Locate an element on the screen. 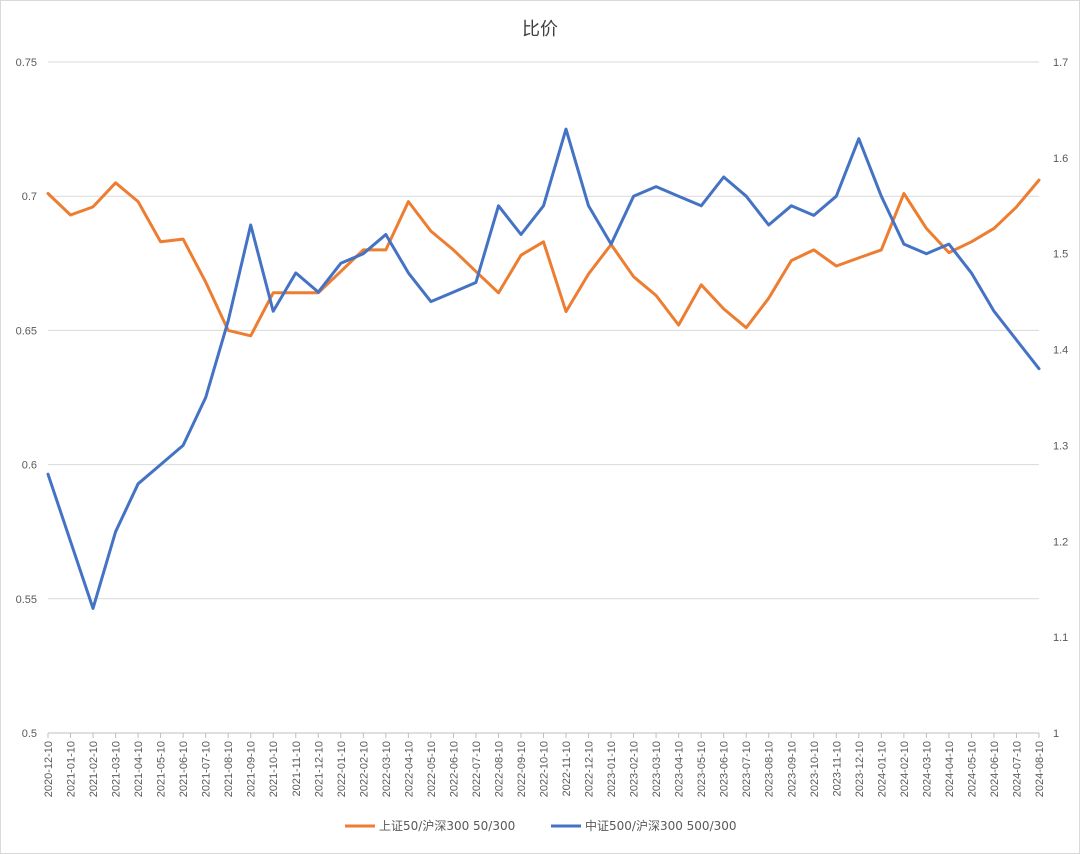 This screenshot has width=1080, height=854. x-tick-label: 2021-02-10 is located at coordinates (94, 769).